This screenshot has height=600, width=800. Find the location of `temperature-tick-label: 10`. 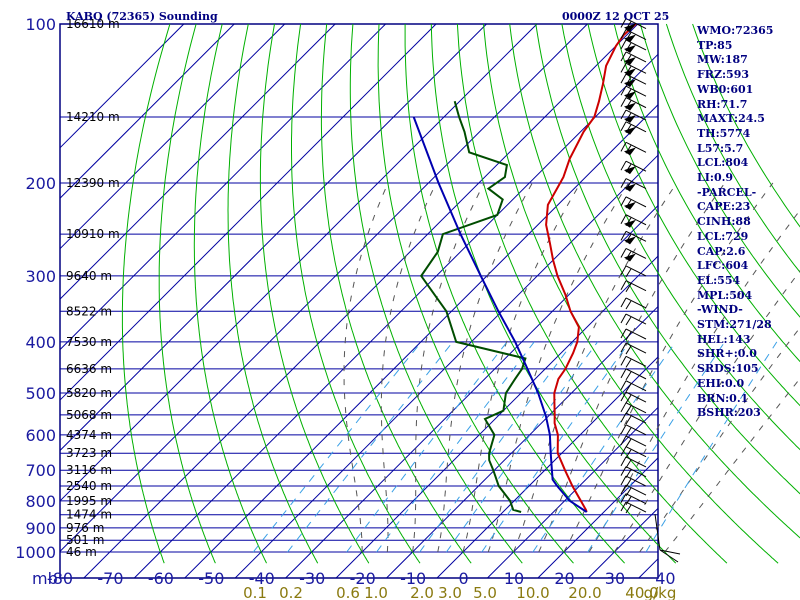

temperature-tick-label: 10 is located at coordinates (514, 578).